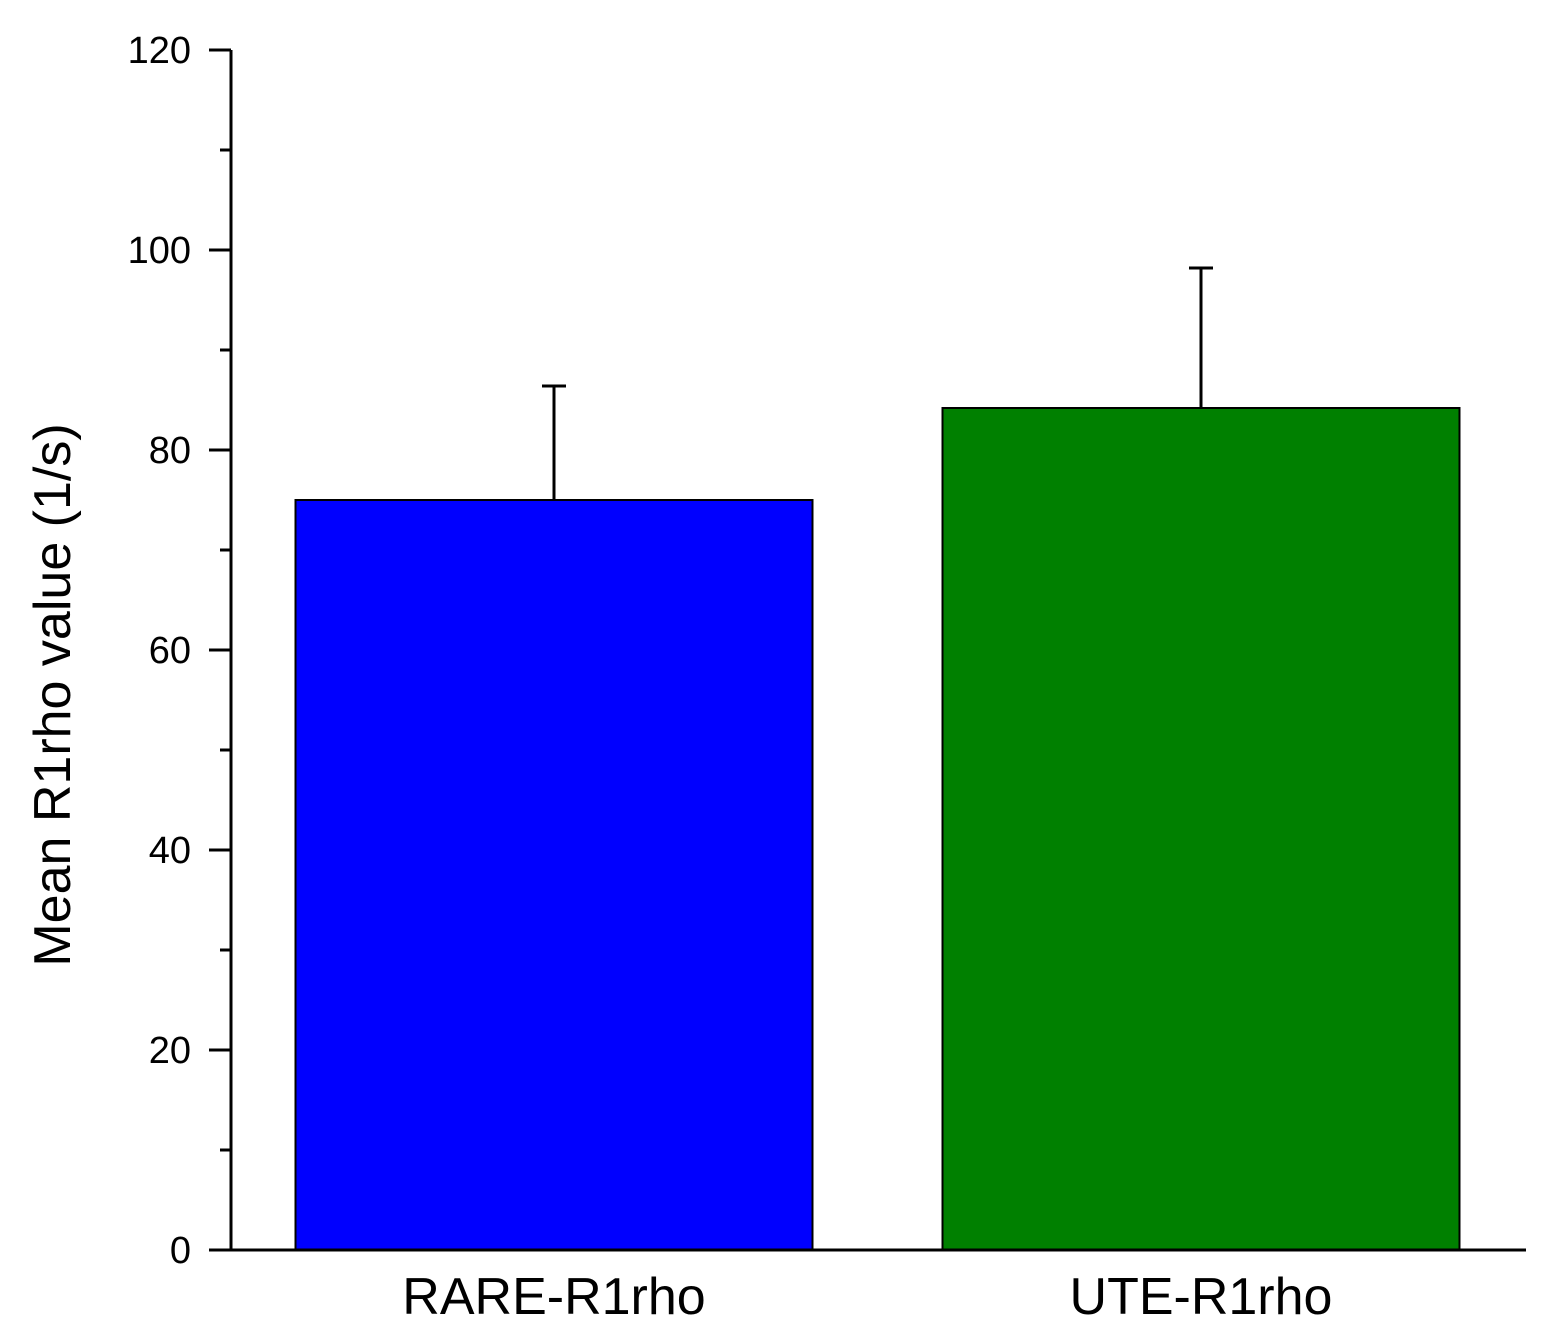 Image resolution: width=1556 pixels, height=1344 pixels. What do you see at coordinates (170, 651) in the screenshot?
I see `y-tick-label: 60` at bounding box center [170, 651].